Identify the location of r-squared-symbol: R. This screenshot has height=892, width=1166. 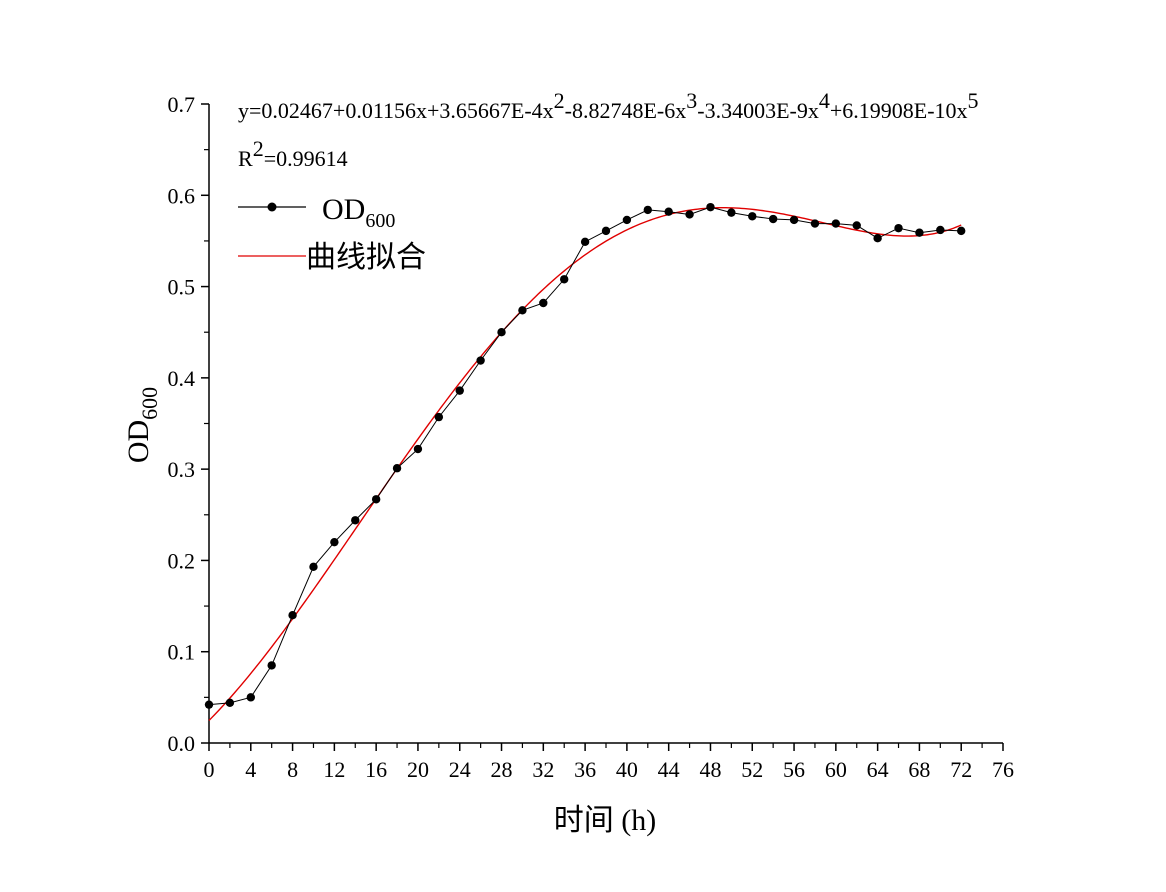
(245, 158).